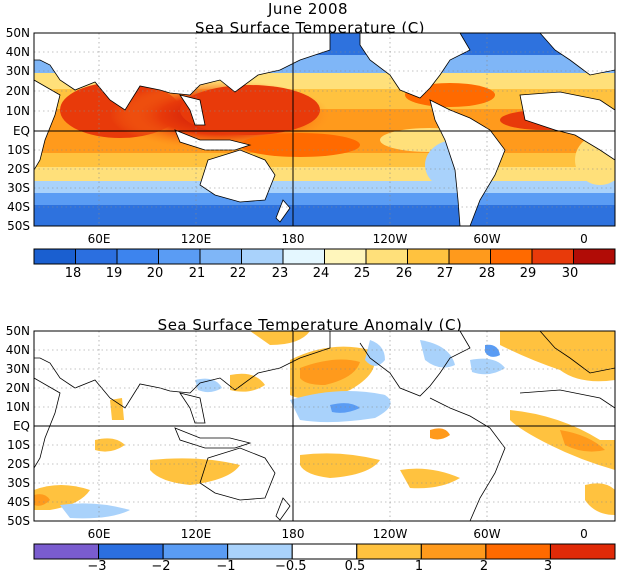 The height and width of the screenshot is (575, 617). What do you see at coordinates (390, 534) in the screenshot?
I see `anomaly-lon-label: 120W` at bounding box center [390, 534].